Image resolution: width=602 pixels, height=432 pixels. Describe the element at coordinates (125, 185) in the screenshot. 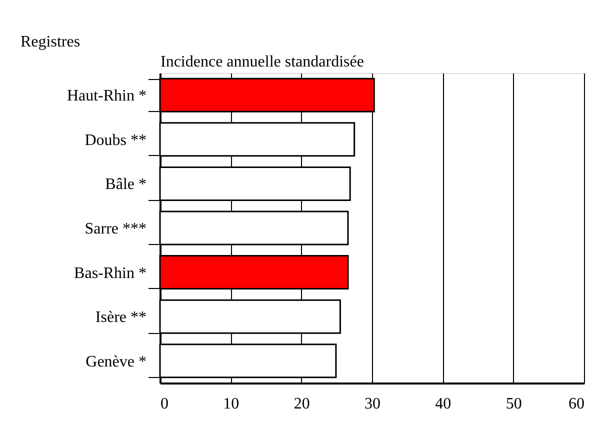

I see `y-tick-label: Bâle *` at that location.